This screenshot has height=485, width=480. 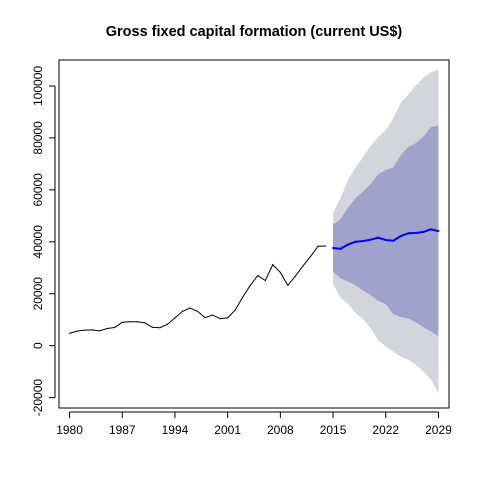 I want to click on x-tick-label: 2008, so click(x=280, y=430).